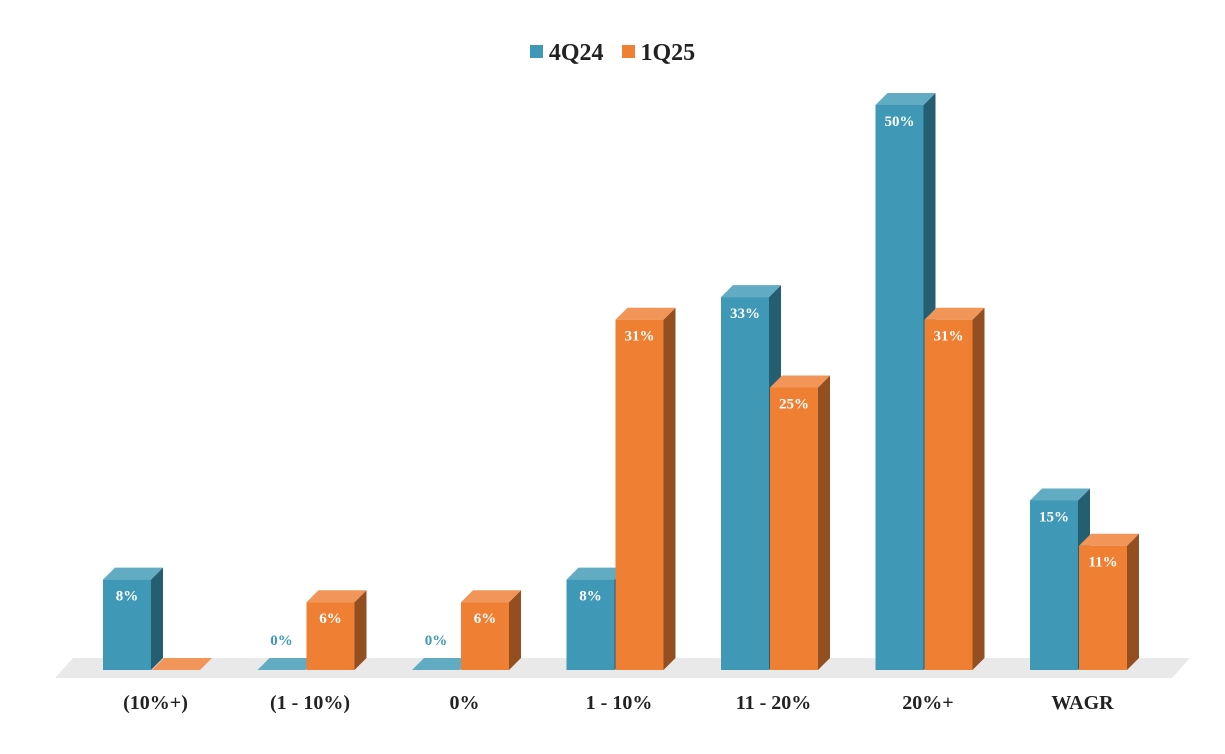  Describe the element at coordinates (640, 337) in the screenshot. I see `data-label-series-2-4: 31%` at that location.